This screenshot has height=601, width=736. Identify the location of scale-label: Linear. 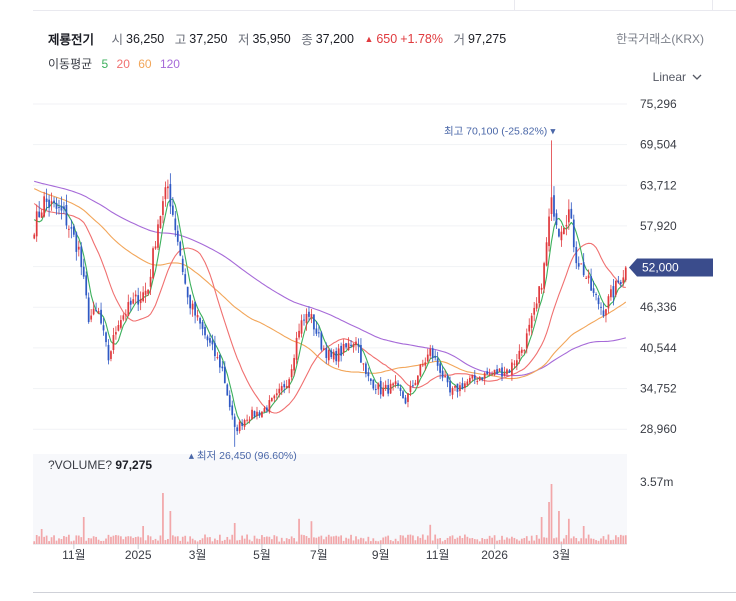
(669, 77).